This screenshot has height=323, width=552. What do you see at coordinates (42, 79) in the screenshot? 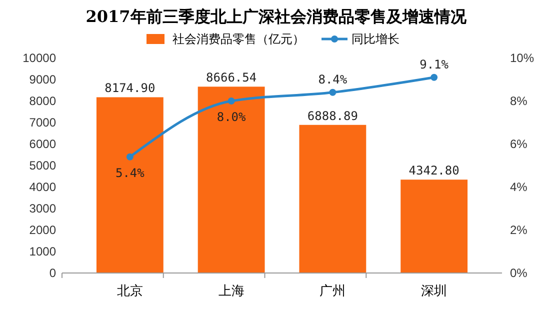
I see `y-tick-label: 9000` at bounding box center [42, 79].